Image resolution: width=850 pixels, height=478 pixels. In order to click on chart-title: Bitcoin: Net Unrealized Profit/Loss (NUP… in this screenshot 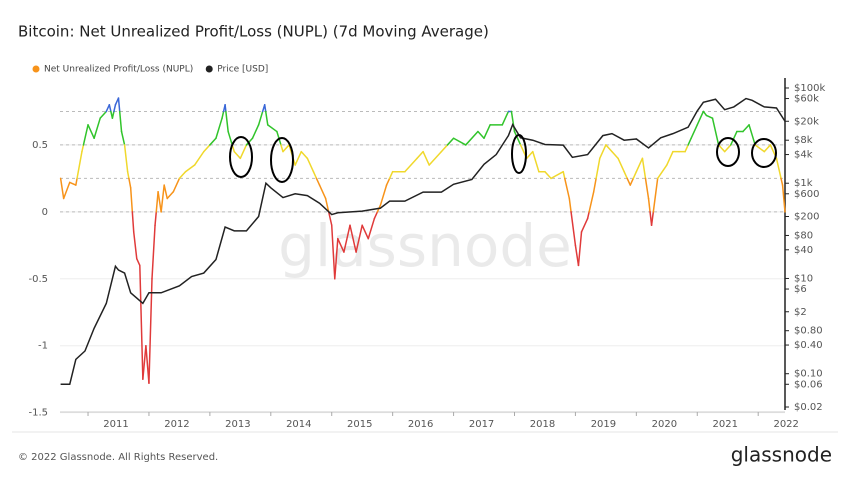, I will do `click(253, 32)`.